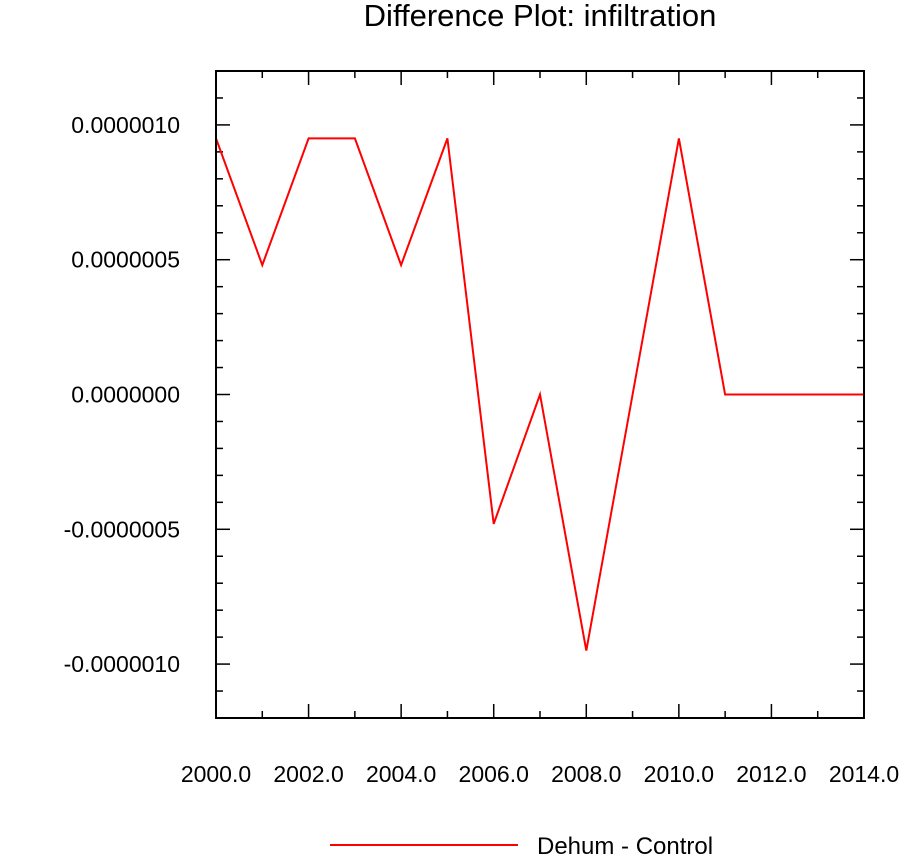  I want to click on y-tick-label: 0.0000005, so click(125, 260).